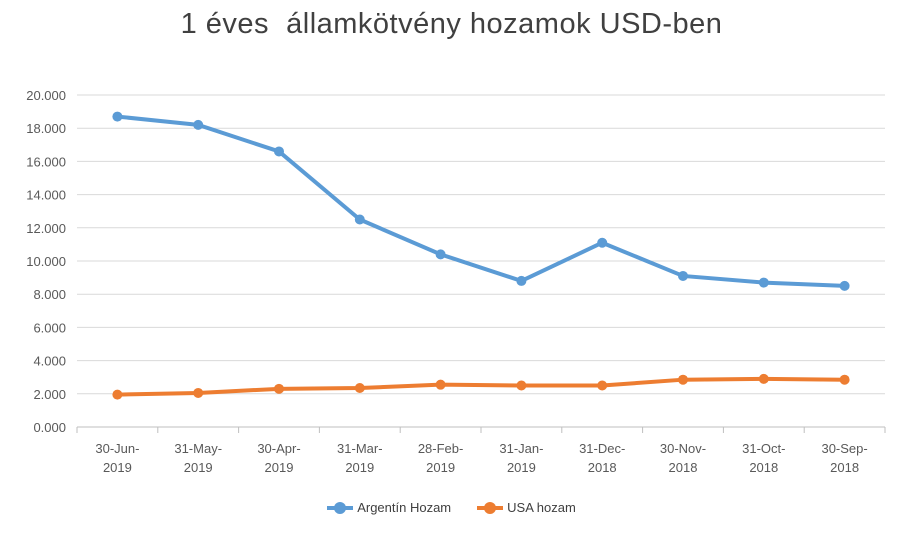  What do you see at coordinates (46, 95) in the screenshot?
I see `y-tick-label: 20.000` at bounding box center [46, 95].